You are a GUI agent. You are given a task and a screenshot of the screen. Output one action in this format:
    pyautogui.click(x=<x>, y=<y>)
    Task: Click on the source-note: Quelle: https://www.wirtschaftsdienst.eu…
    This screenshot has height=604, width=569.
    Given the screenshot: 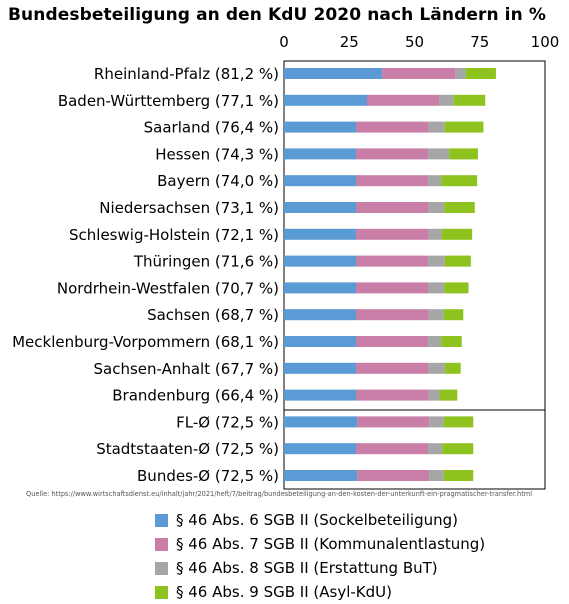 What is the action you would take?
    pyautogui.click(x=279, y=494)
    